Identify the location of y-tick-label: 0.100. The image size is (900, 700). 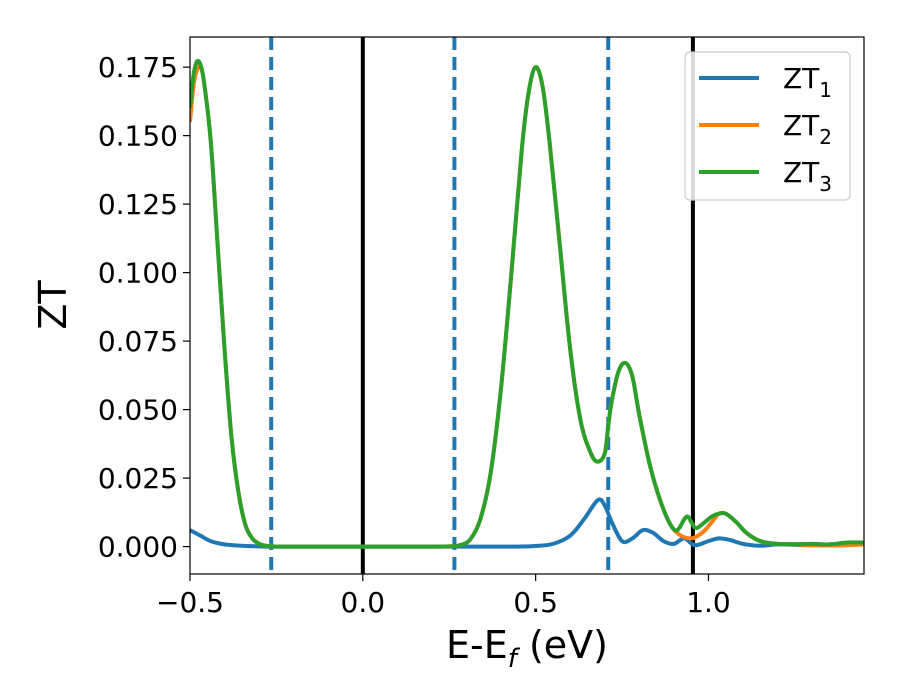
(138, 273).